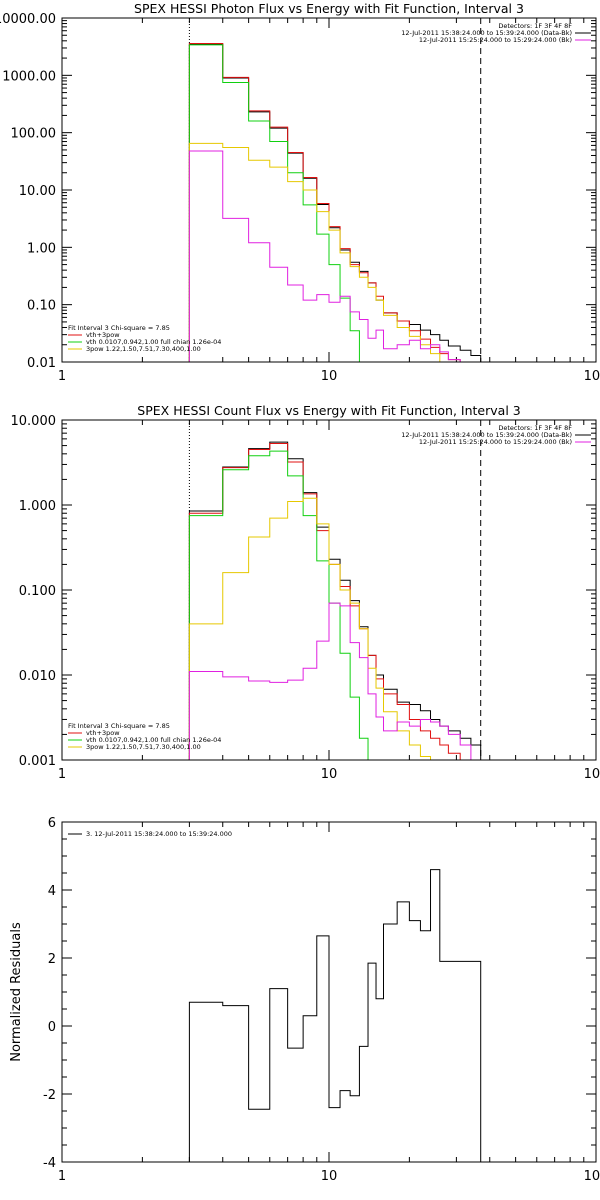 The height and width of the screenshot is (1200, 600). What do you see at coordinates (34, 421) in the screenshot?
I see `y-tick-label: 10.000` at bounding box center [34, 421].